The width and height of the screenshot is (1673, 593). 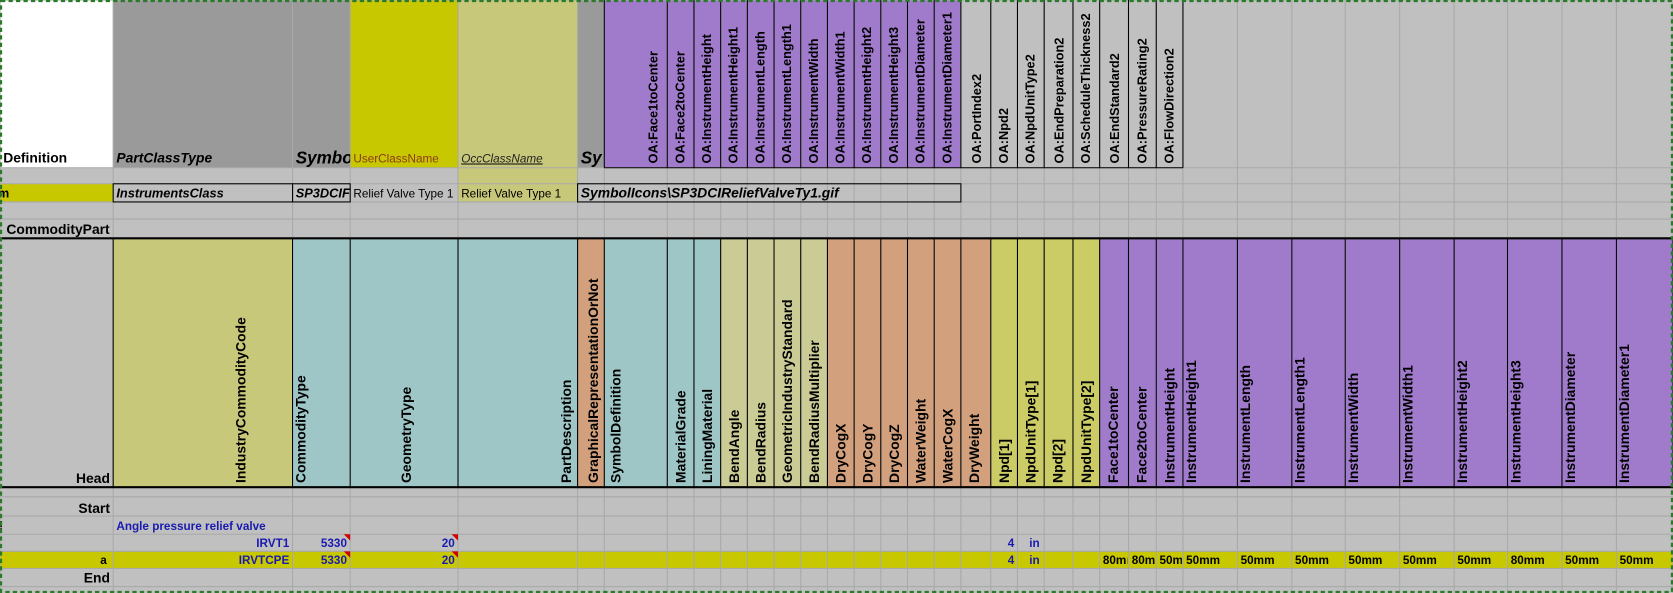 What do you see at coordinates (406, 434) in the screenshot?
I see `column-label: GeometryType` at bounding box center [406, 434].